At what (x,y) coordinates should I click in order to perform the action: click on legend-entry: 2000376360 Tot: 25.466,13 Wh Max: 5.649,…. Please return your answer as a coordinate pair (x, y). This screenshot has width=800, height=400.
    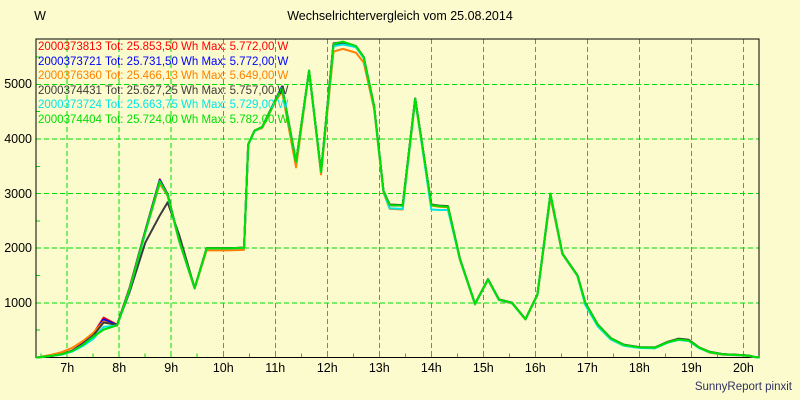
    Looking at the image, I should click on (163, 76).